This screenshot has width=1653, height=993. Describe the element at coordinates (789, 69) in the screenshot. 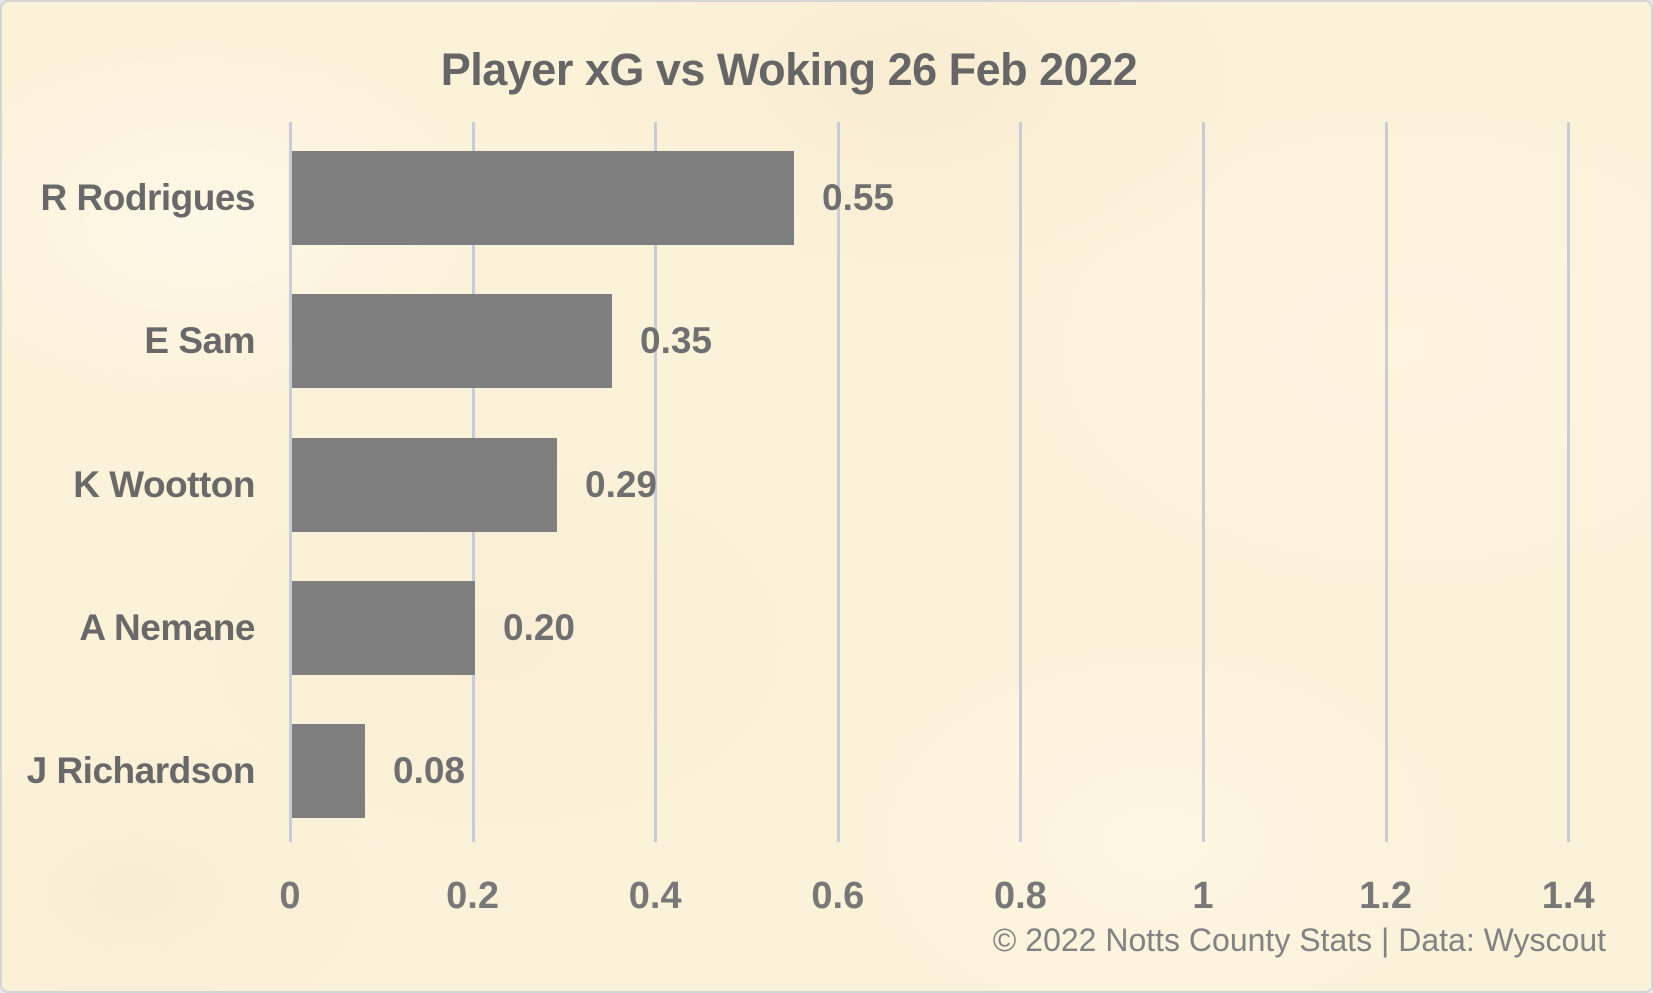

I see `chart-title: Player xG vs Woking 26 Feb 2022` at that location.